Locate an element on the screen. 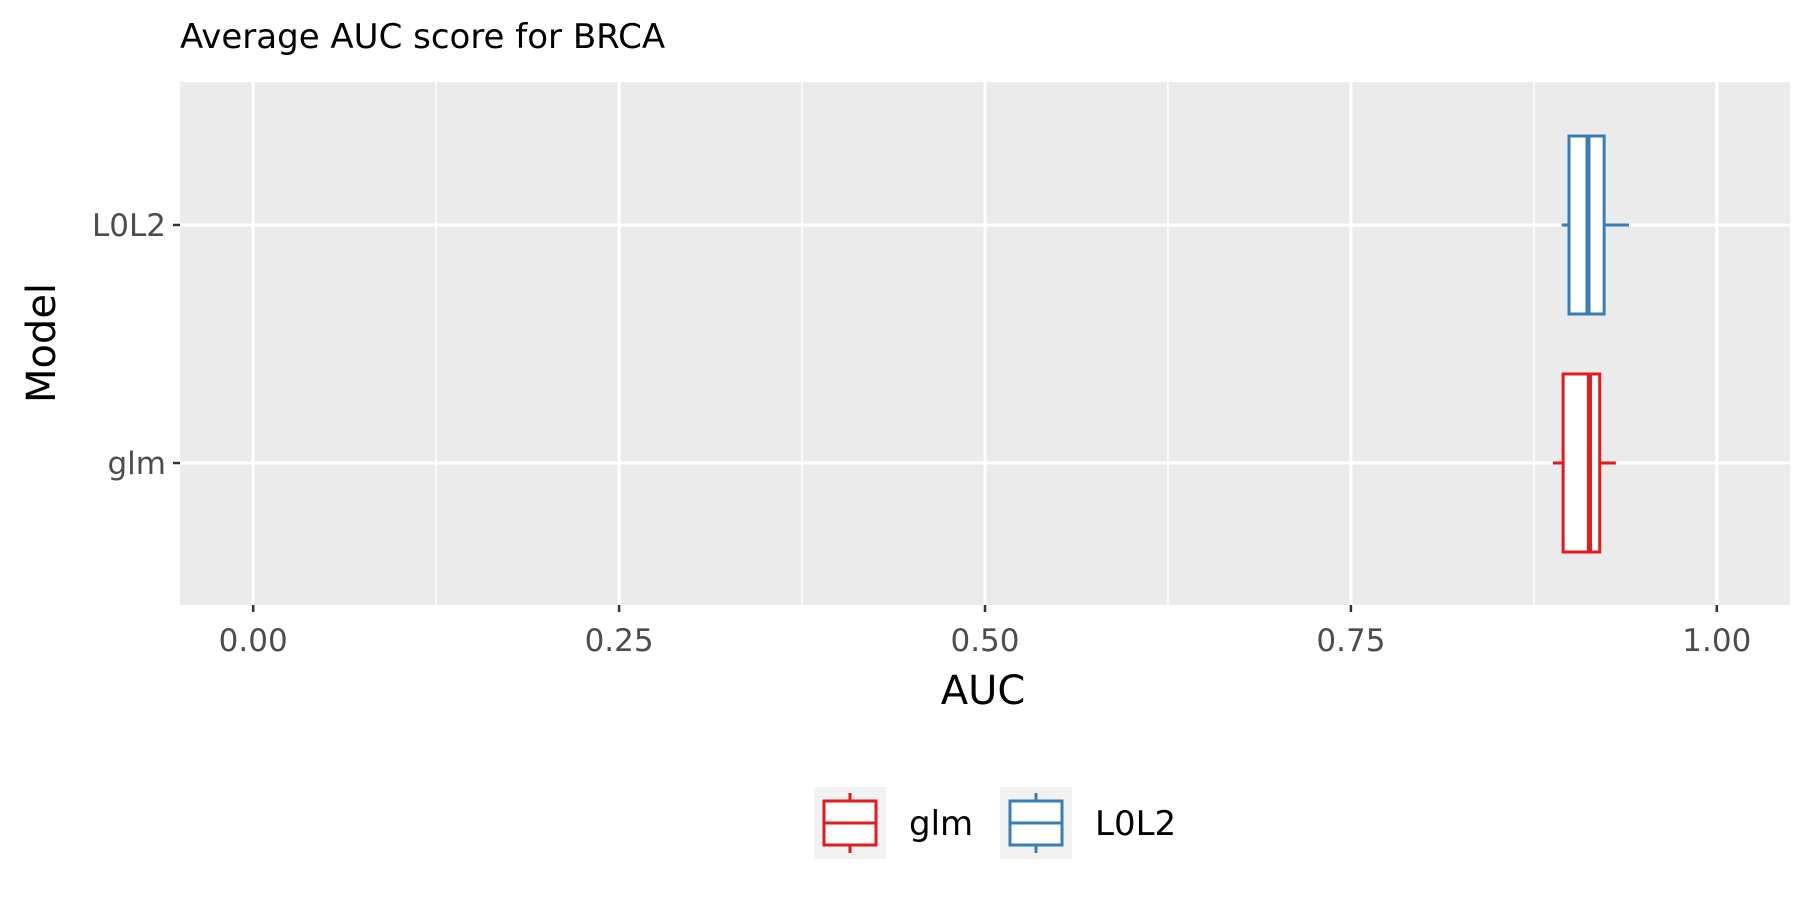 The image size is (1800, 900). y-tick-label: glm is located at coordinates (137, 464).